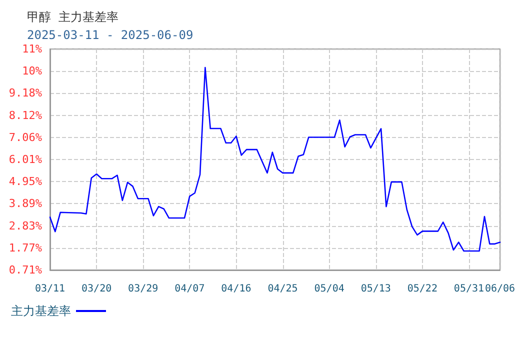  Describe the element at coordinates (73, 17) in the screenshot. I see `chart-title: 甲醇 主力基差率` at that location.